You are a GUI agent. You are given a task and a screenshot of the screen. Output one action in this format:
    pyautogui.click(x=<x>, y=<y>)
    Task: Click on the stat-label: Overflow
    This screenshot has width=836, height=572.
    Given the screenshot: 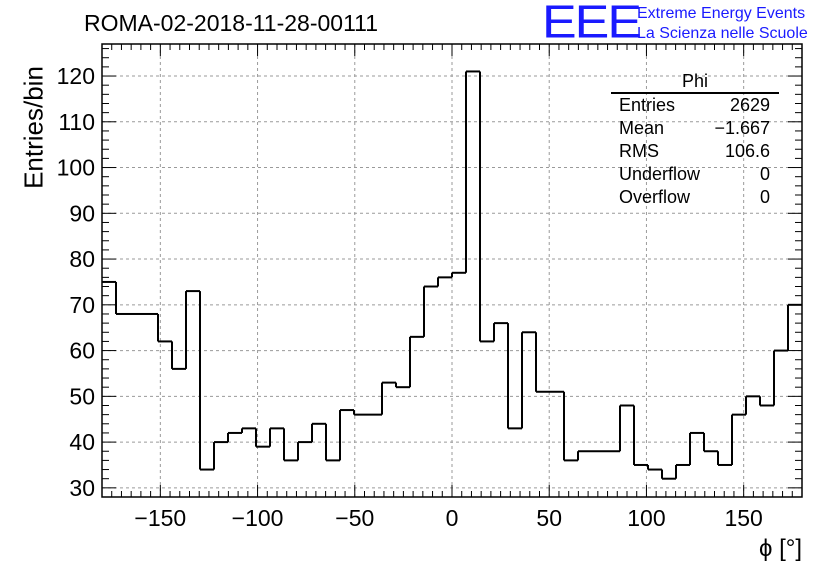 What is the action you would take?
    pyautogui.click(x=655, y=197)
    